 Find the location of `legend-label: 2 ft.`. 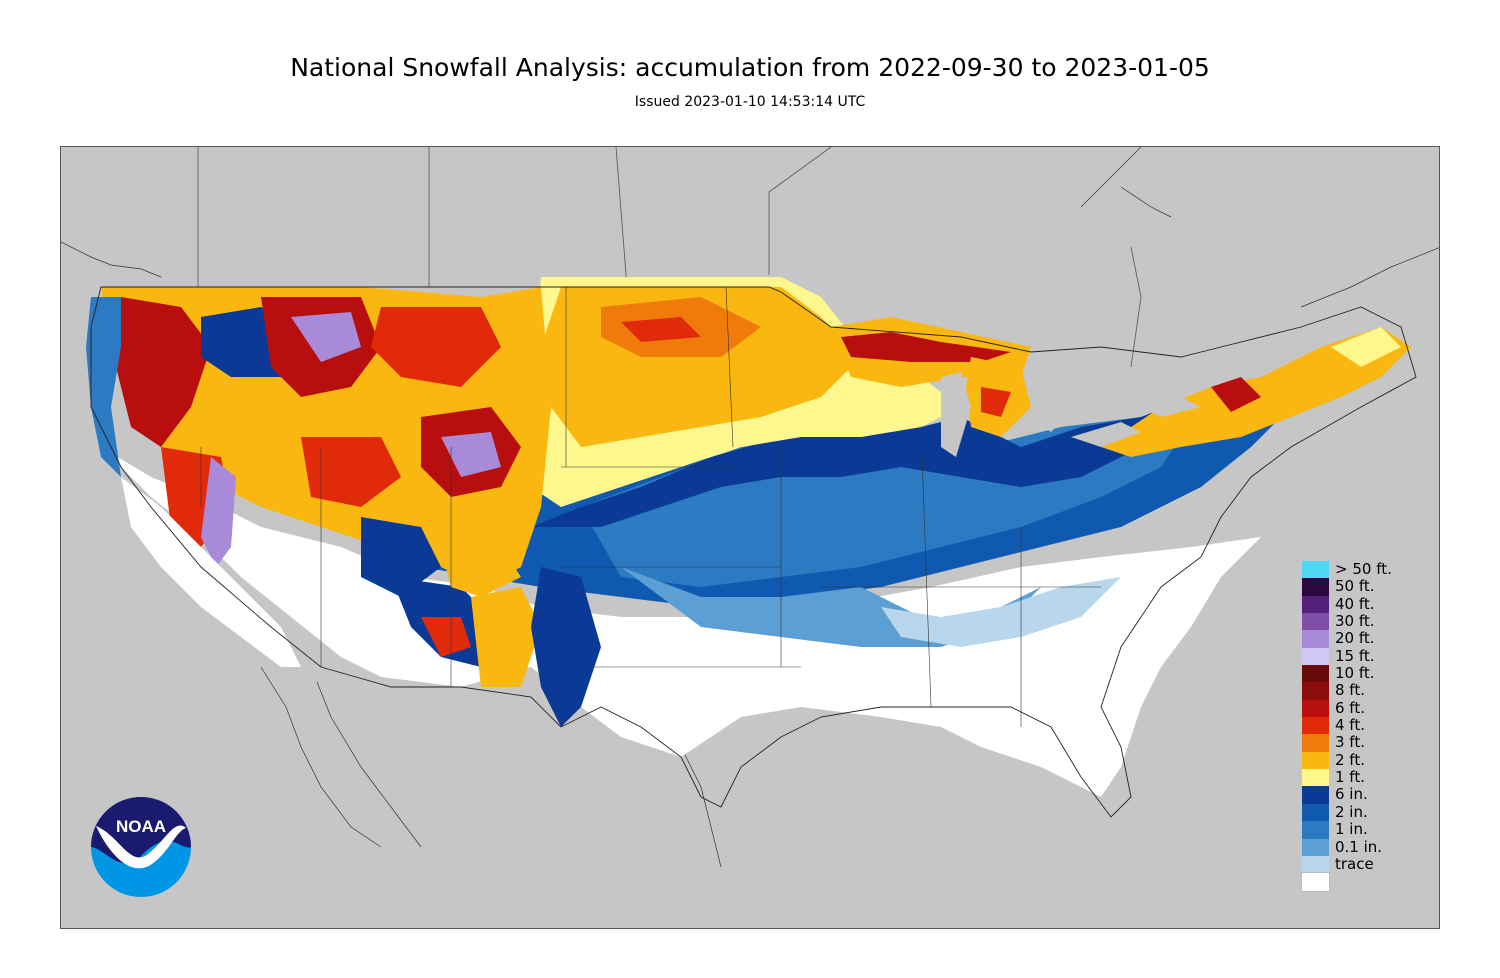

legend-label: 2 ft. is located at coordinates (1350, 759).